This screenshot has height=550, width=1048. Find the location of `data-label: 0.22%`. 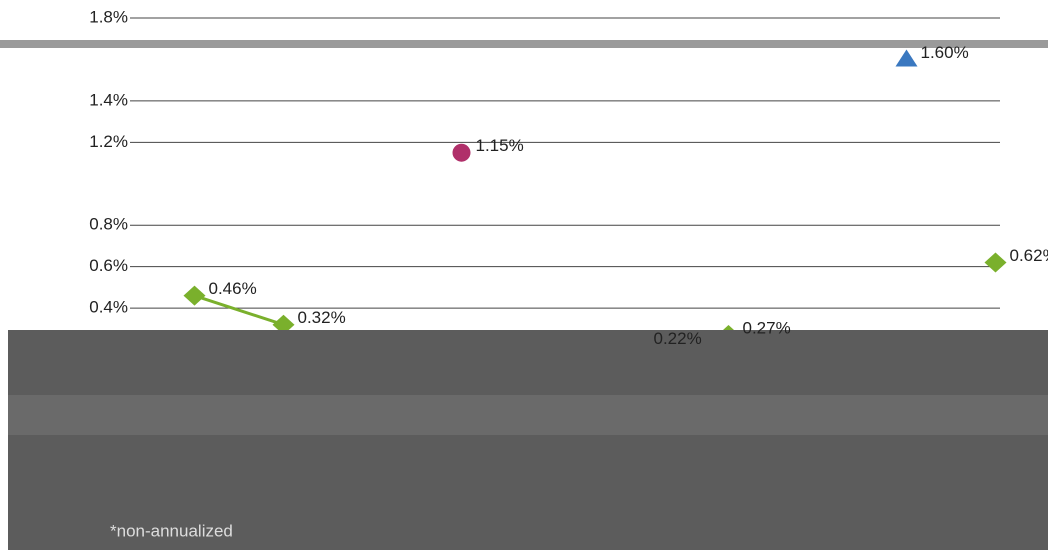

data-label: 0.22% is located at coordinates (678, 338).